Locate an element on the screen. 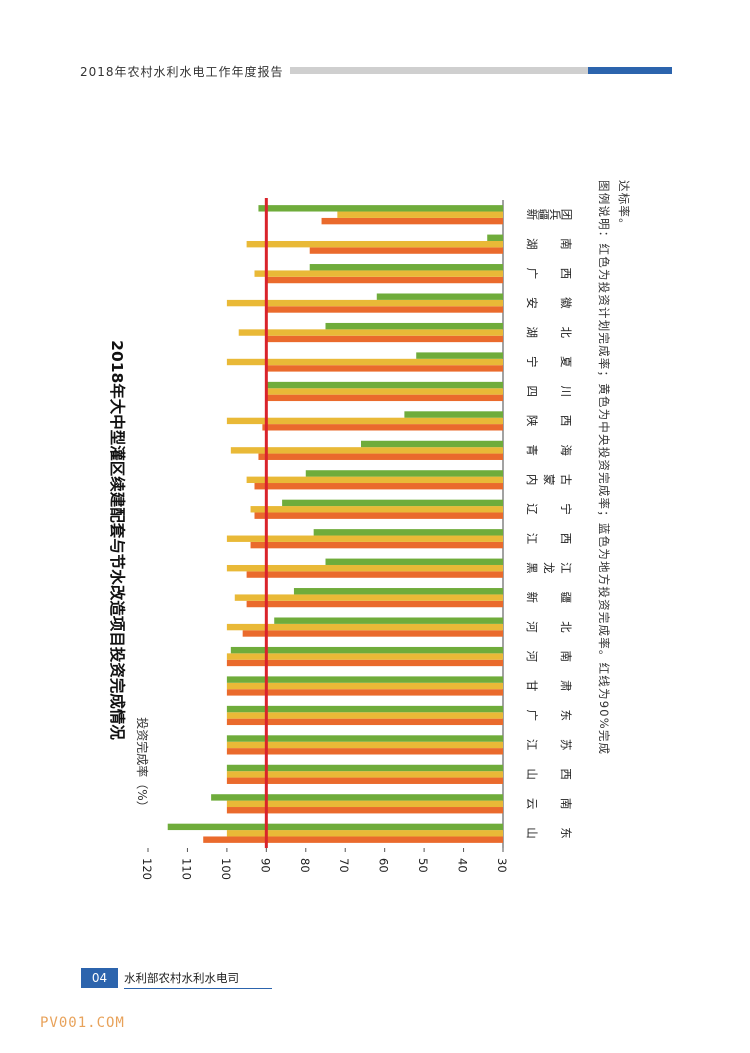  category-char: 内 is located at coordinates (532, 480).